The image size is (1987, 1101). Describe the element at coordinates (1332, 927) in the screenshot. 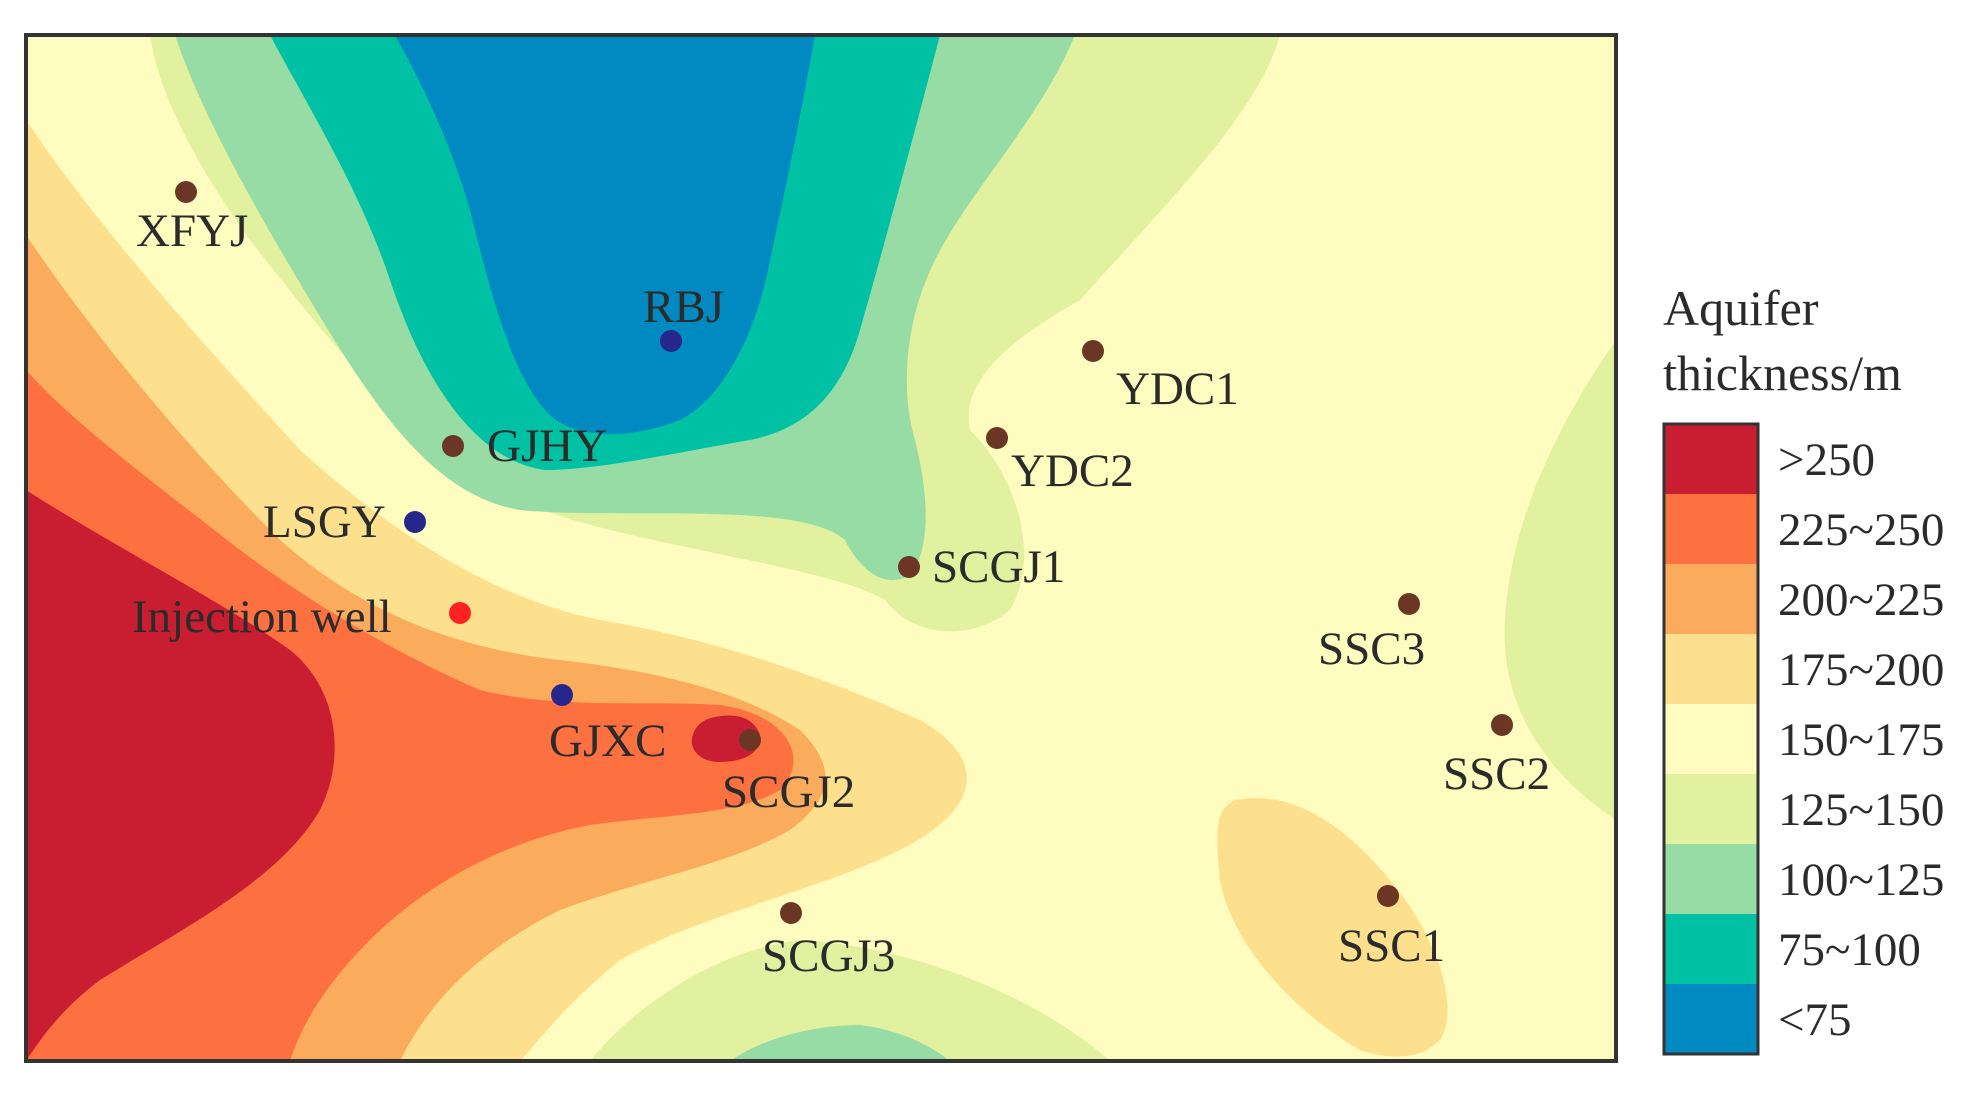

I see `zone-175-200-ssc1` at that location.